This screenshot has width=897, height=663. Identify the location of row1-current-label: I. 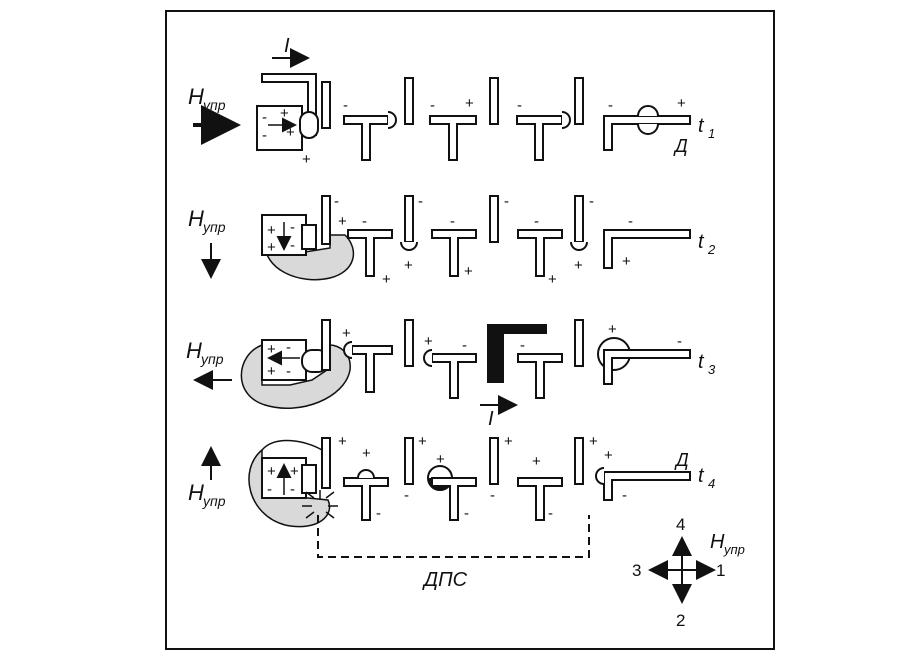
(287, 46).